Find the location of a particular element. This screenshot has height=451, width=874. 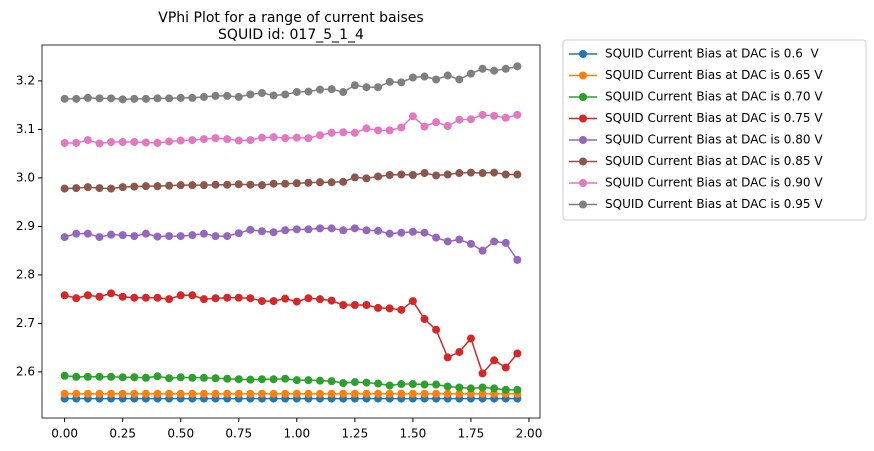

series-line is located at coordinates (291, 333).